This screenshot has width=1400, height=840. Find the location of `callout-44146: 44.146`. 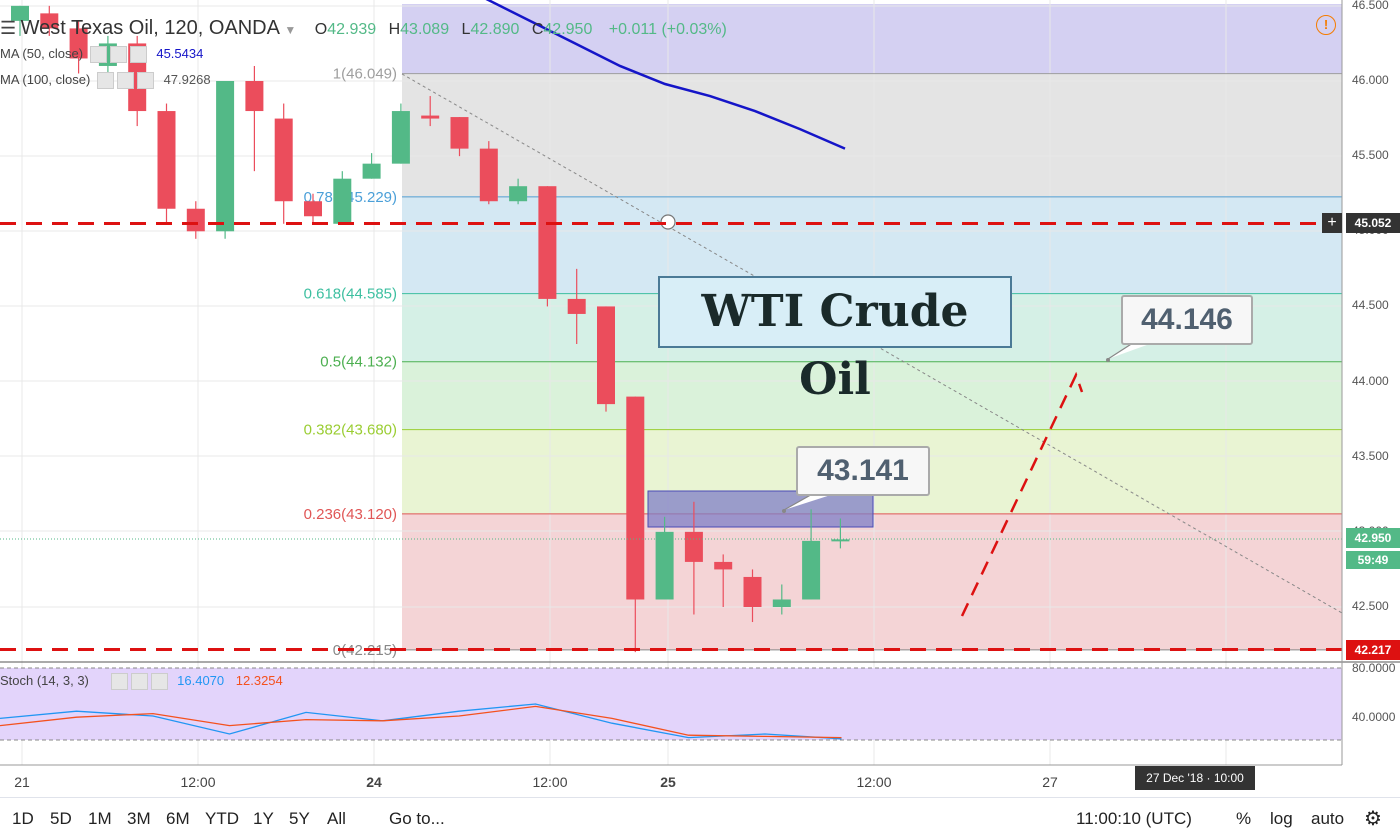

callout-44146: 44.146 is located at coordinates (1187, 320).